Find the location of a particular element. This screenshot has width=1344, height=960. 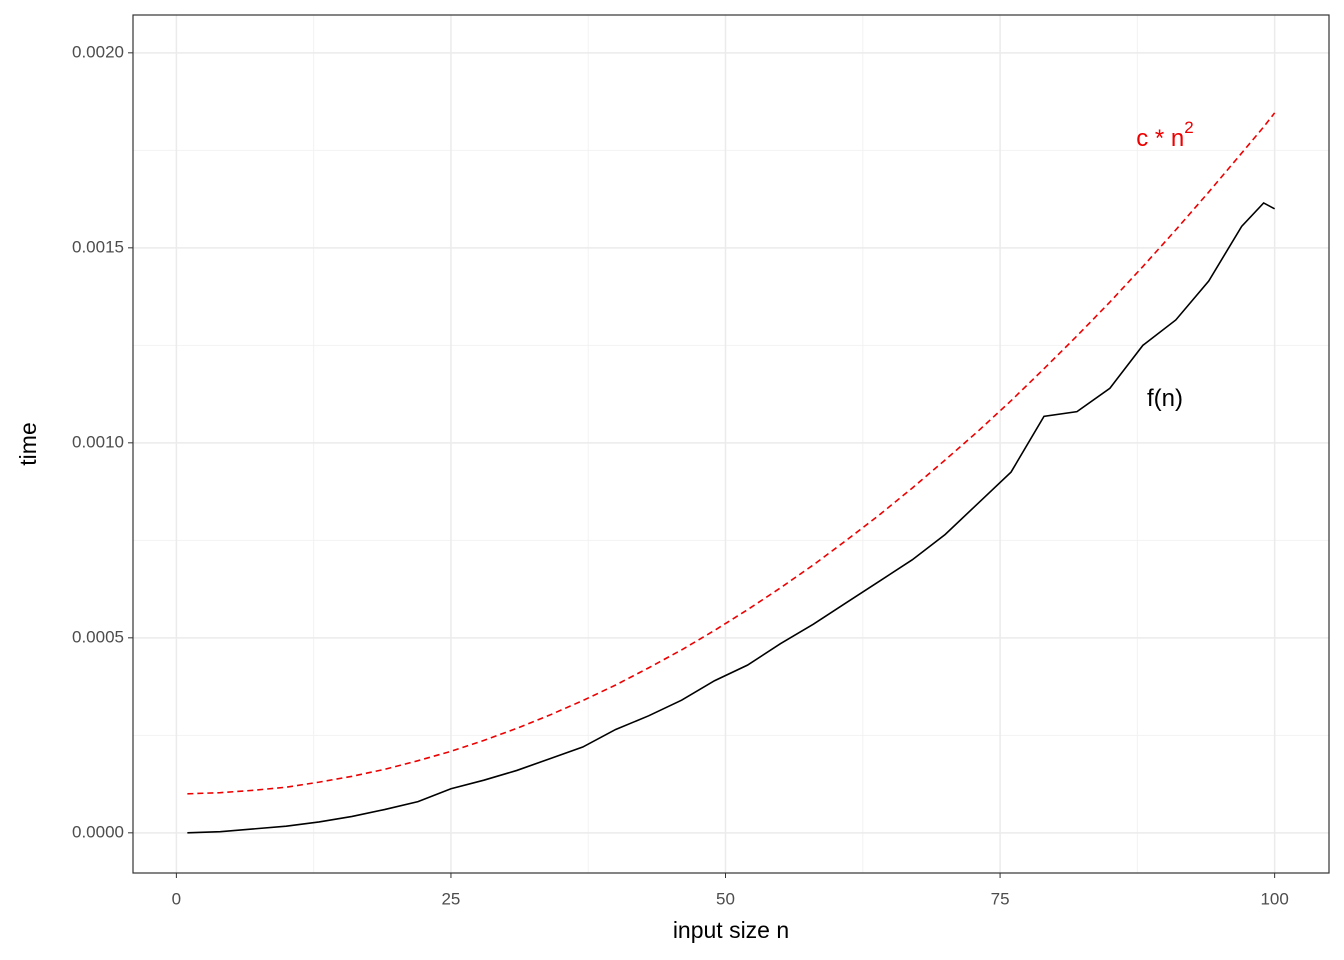

x-tick-label: 25 is located at coordinates (450, 898).